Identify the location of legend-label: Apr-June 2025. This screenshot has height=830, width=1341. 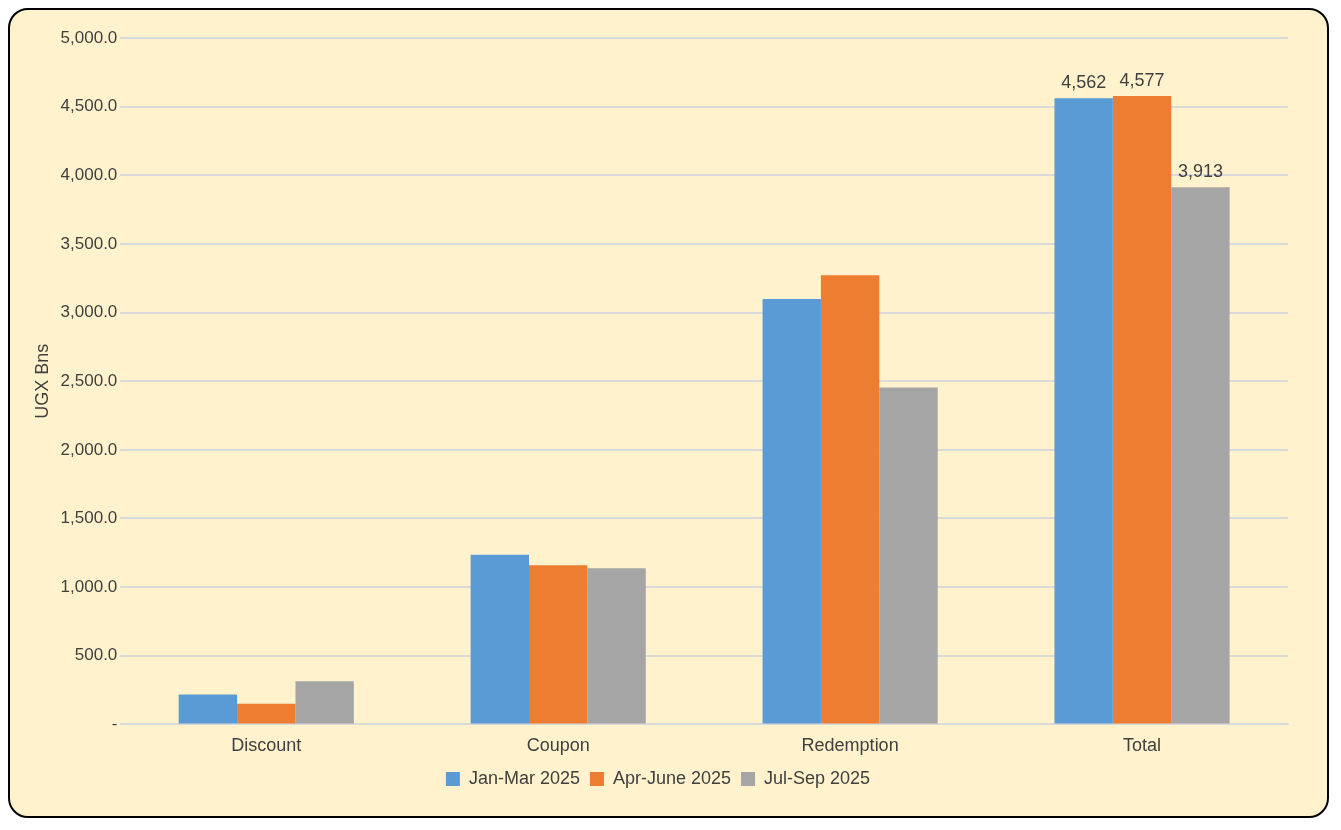
(672, 777).